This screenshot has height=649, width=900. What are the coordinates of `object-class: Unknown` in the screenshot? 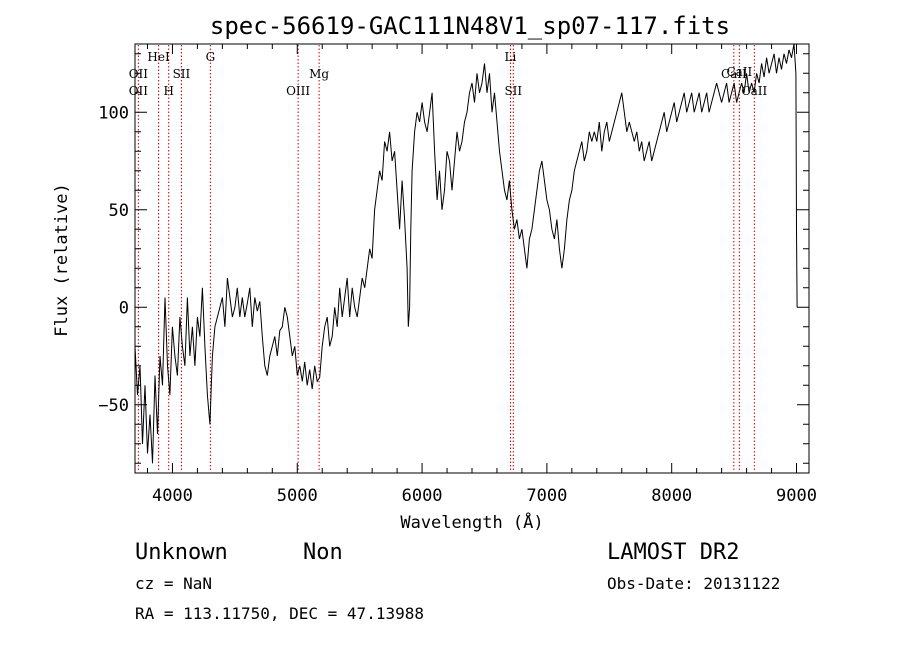 It's located at (181, 552).